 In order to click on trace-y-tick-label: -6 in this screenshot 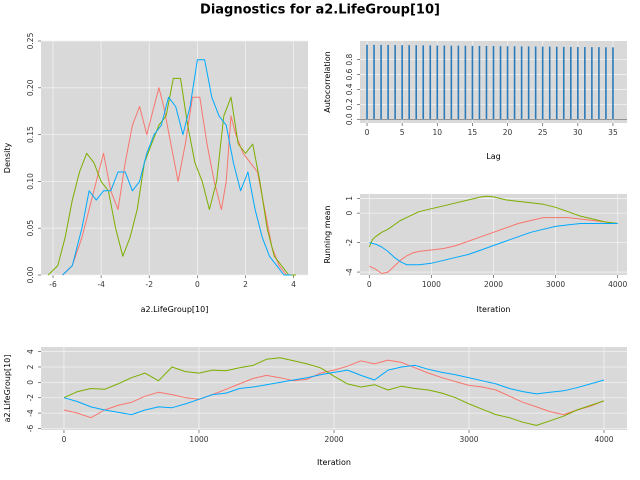, I will do `click(30, 428)`.